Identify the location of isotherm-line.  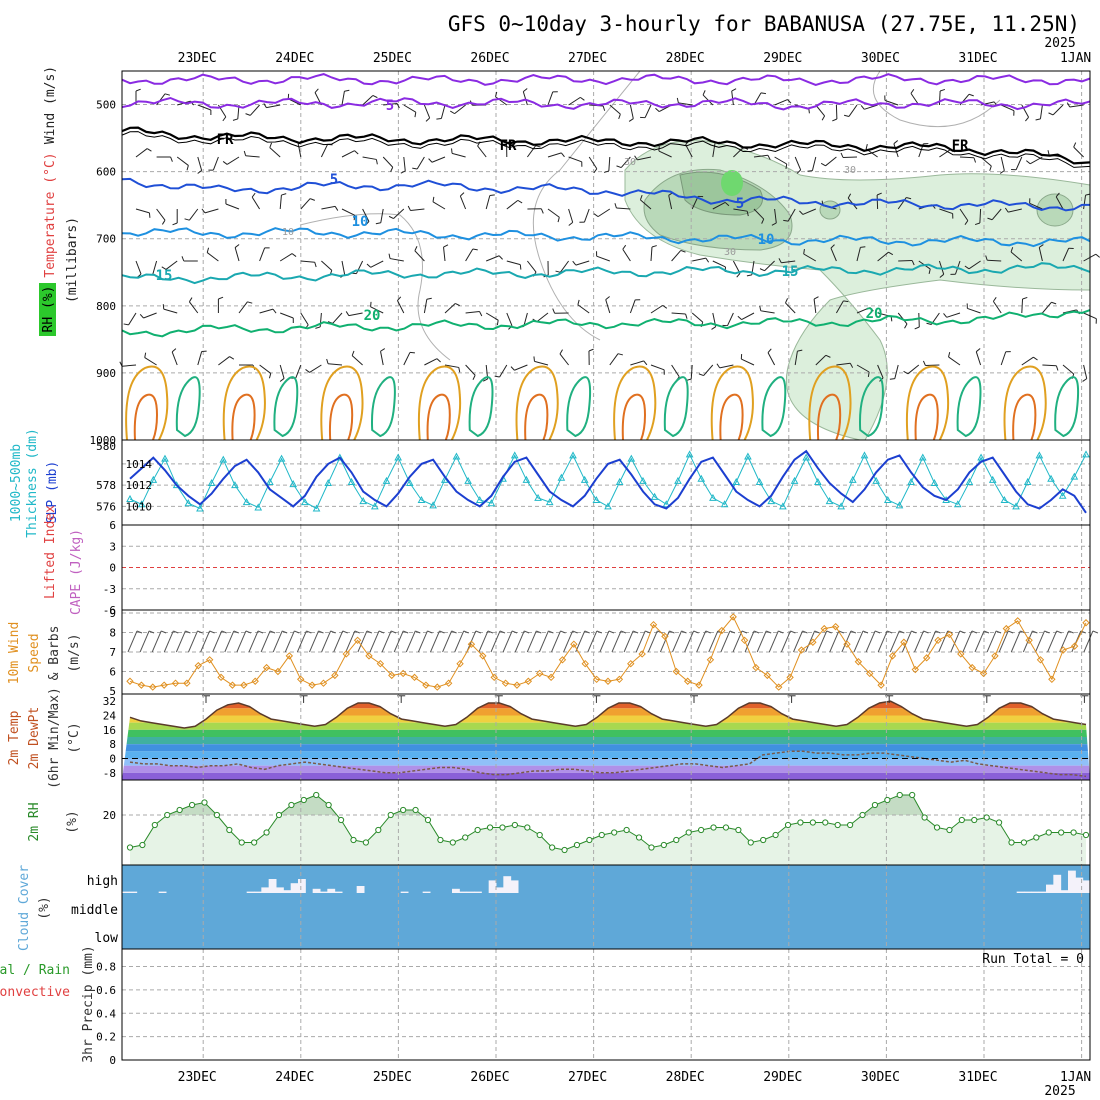
(606, 237).